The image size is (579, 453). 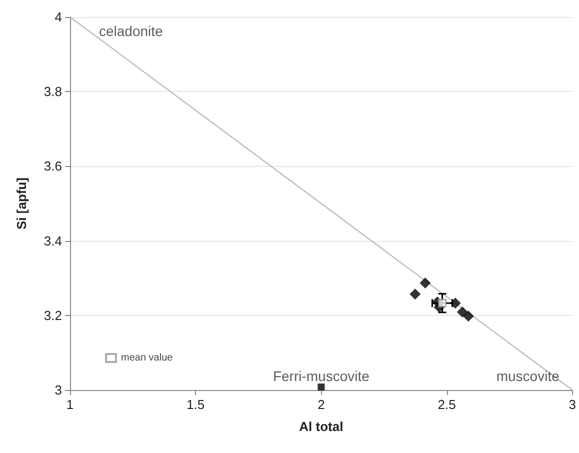 I want to click on annotation: muscovite, so click(x=528, y=376).